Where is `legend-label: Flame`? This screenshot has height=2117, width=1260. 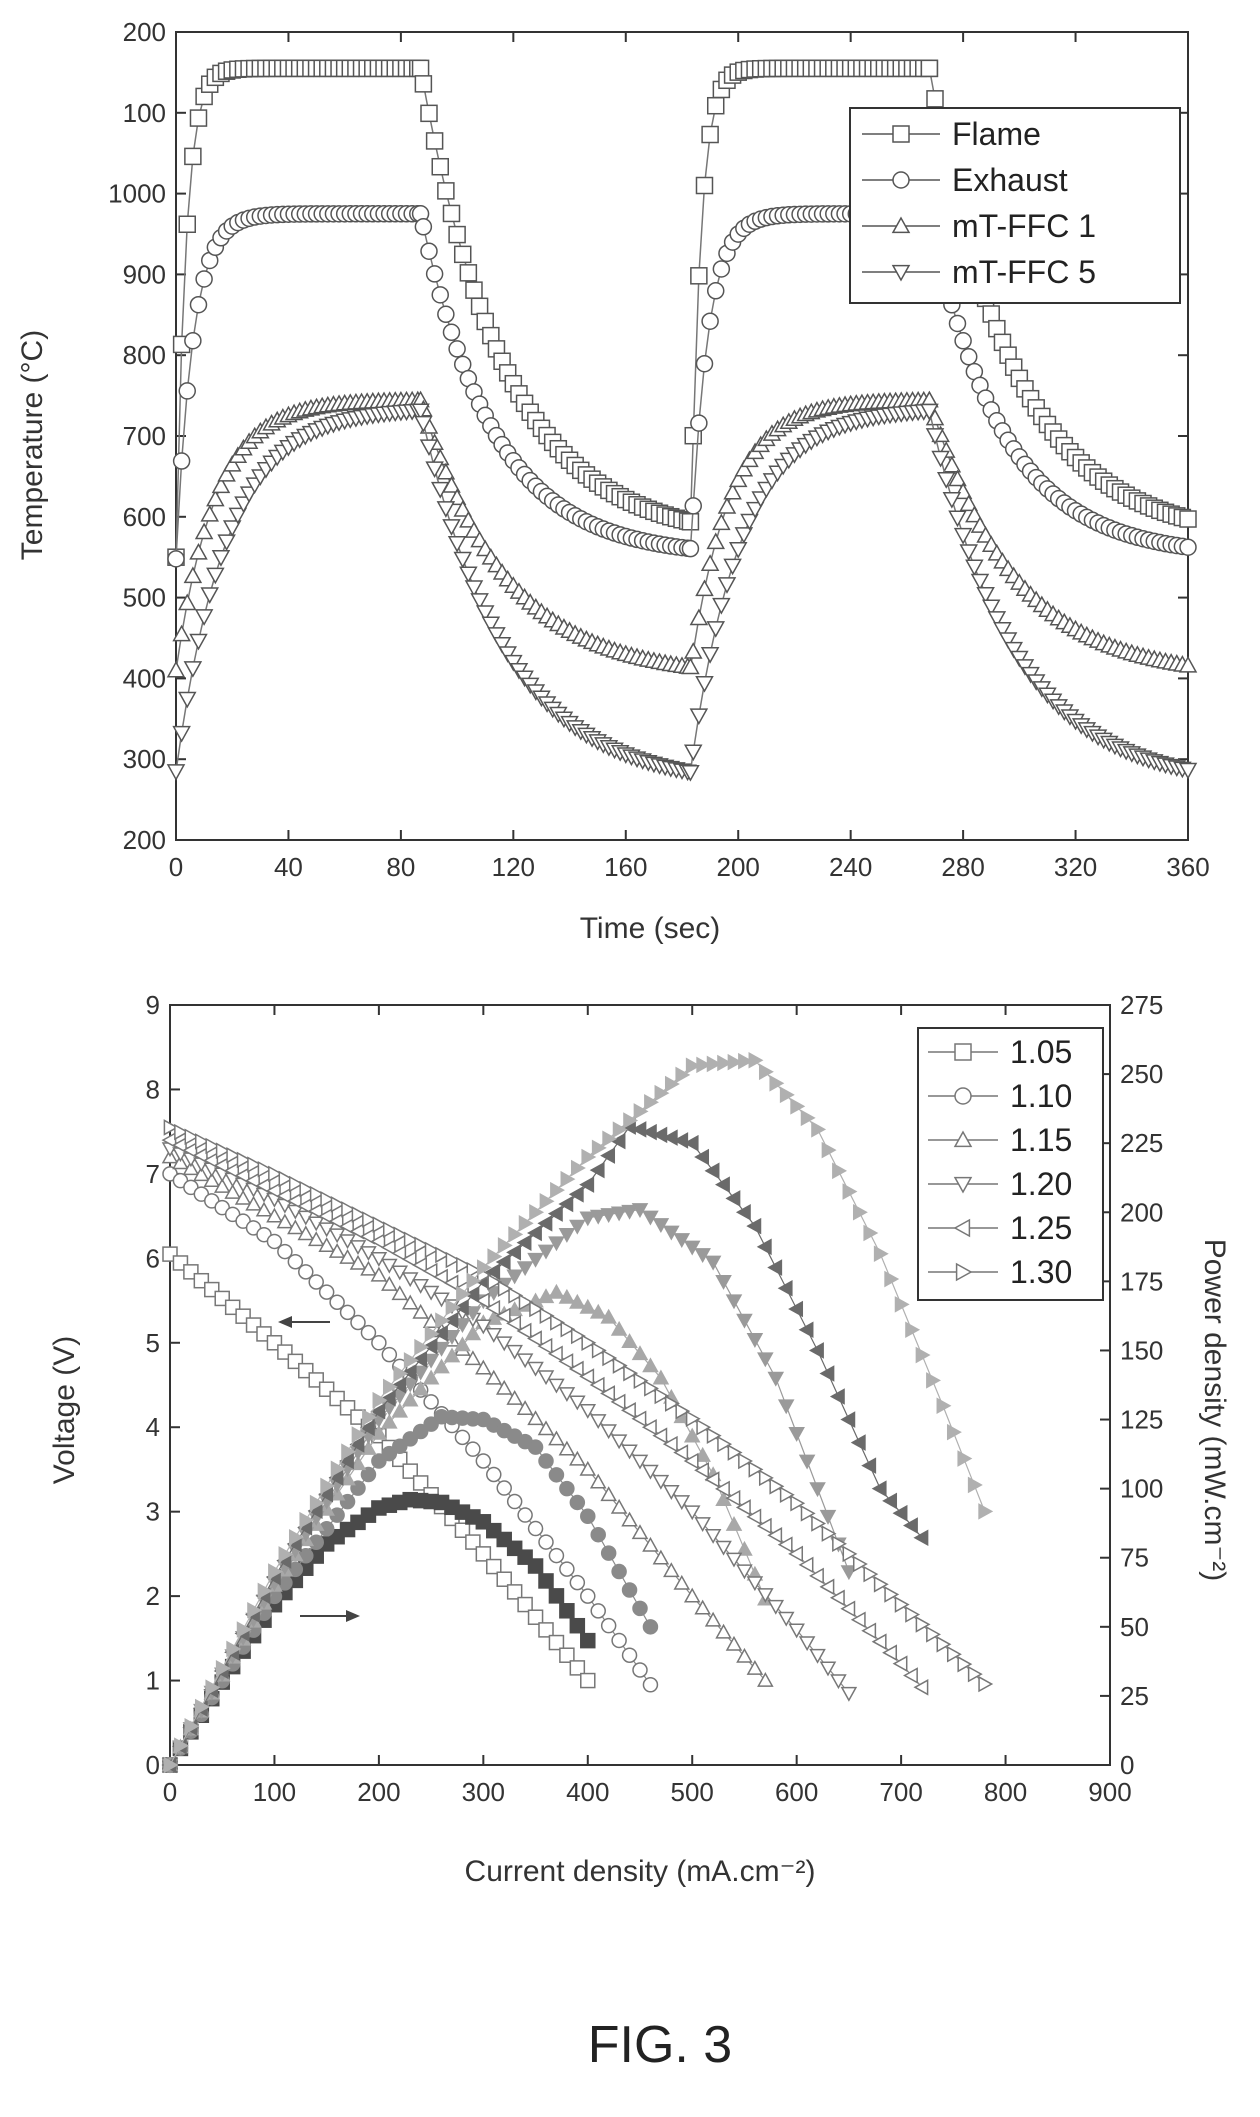 legend-label: Flame is located at coordinates (996, 134).